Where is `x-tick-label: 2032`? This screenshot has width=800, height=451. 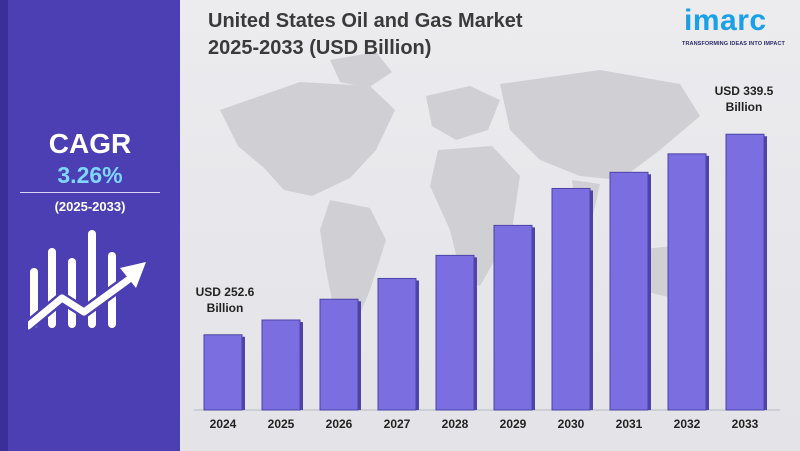 x-tick-label: 2032 is located at coordinates (687, 424).